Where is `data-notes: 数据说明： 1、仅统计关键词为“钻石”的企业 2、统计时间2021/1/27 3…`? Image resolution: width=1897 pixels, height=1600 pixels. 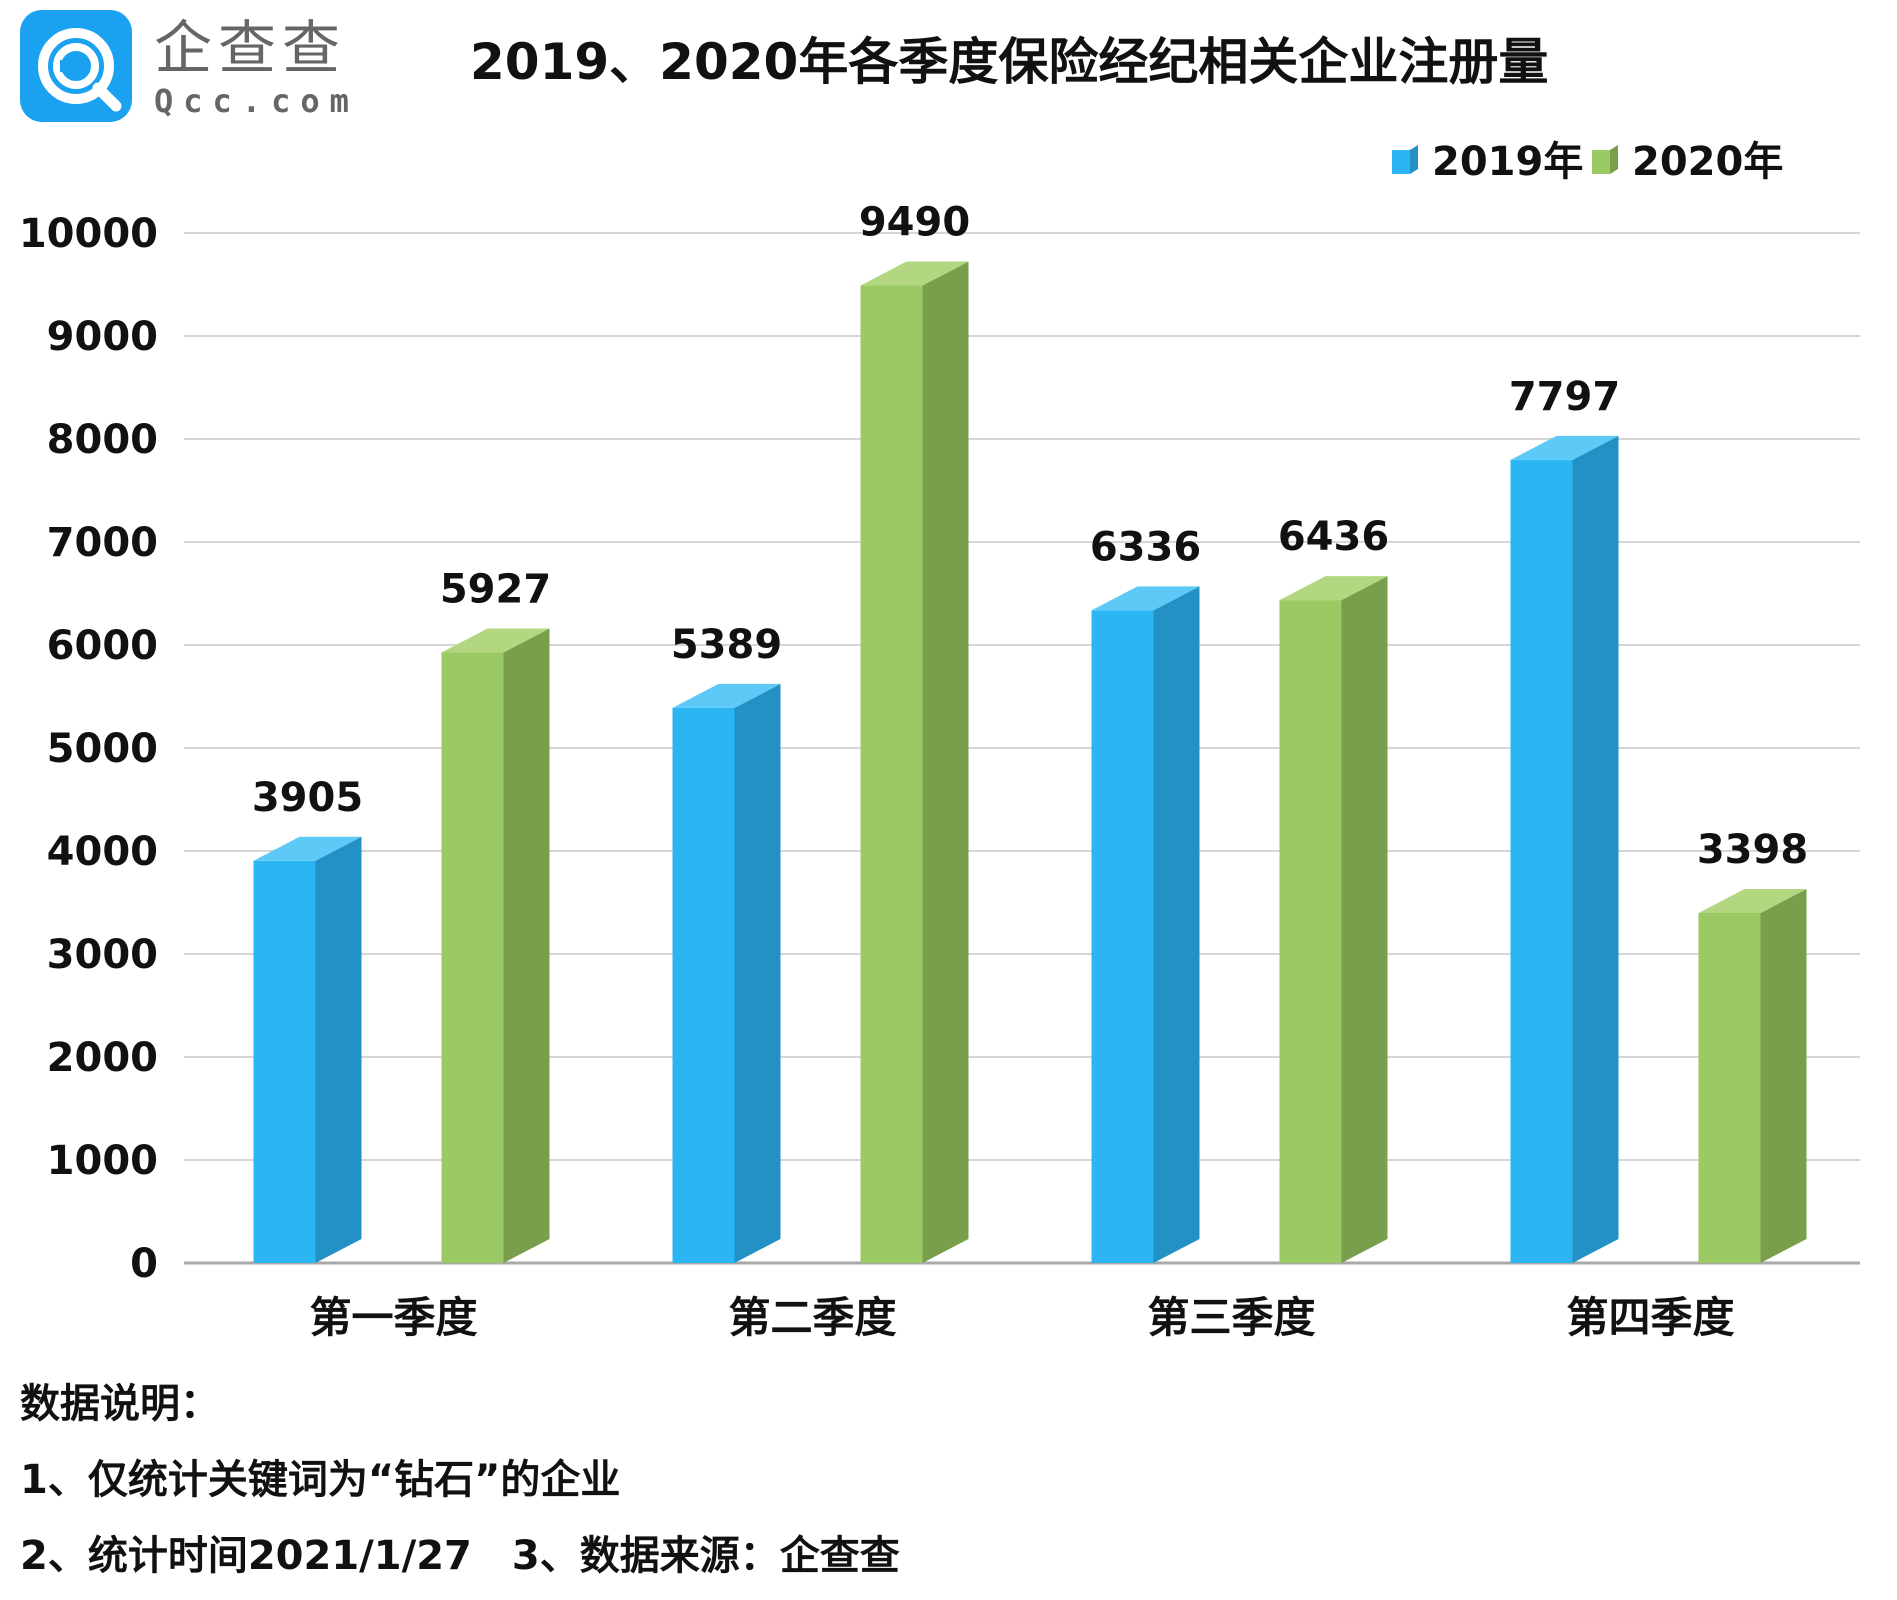
data-notes: 数据说明： 1、仅统计关键词为“钻石”的企业 2、统计时间2021/1/27 3… is located at coordinates (460, 1486).